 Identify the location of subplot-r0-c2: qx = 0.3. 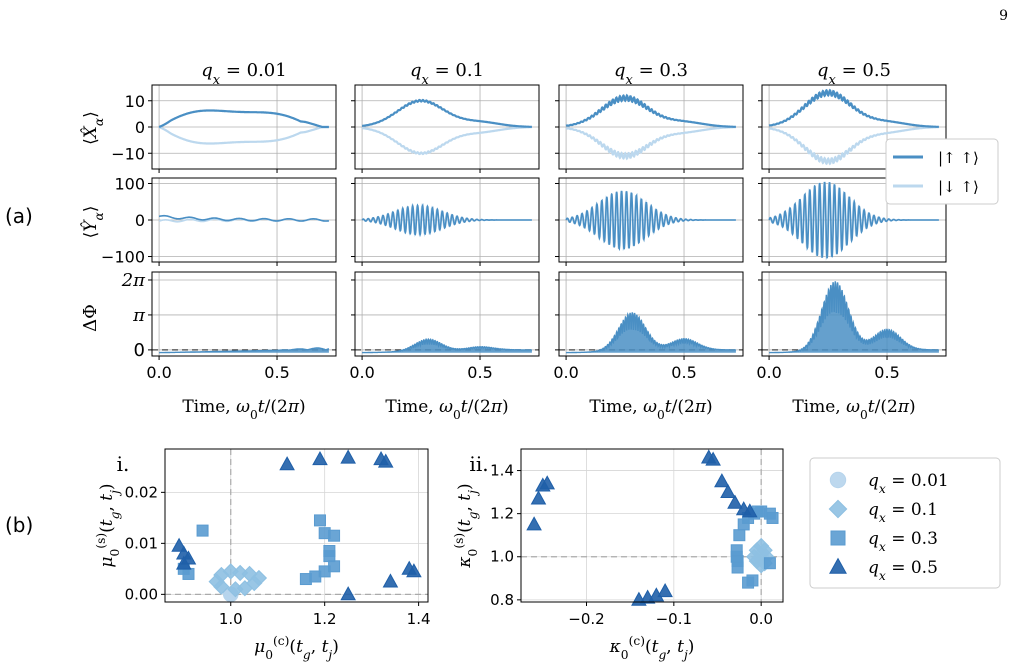
(649, 116).